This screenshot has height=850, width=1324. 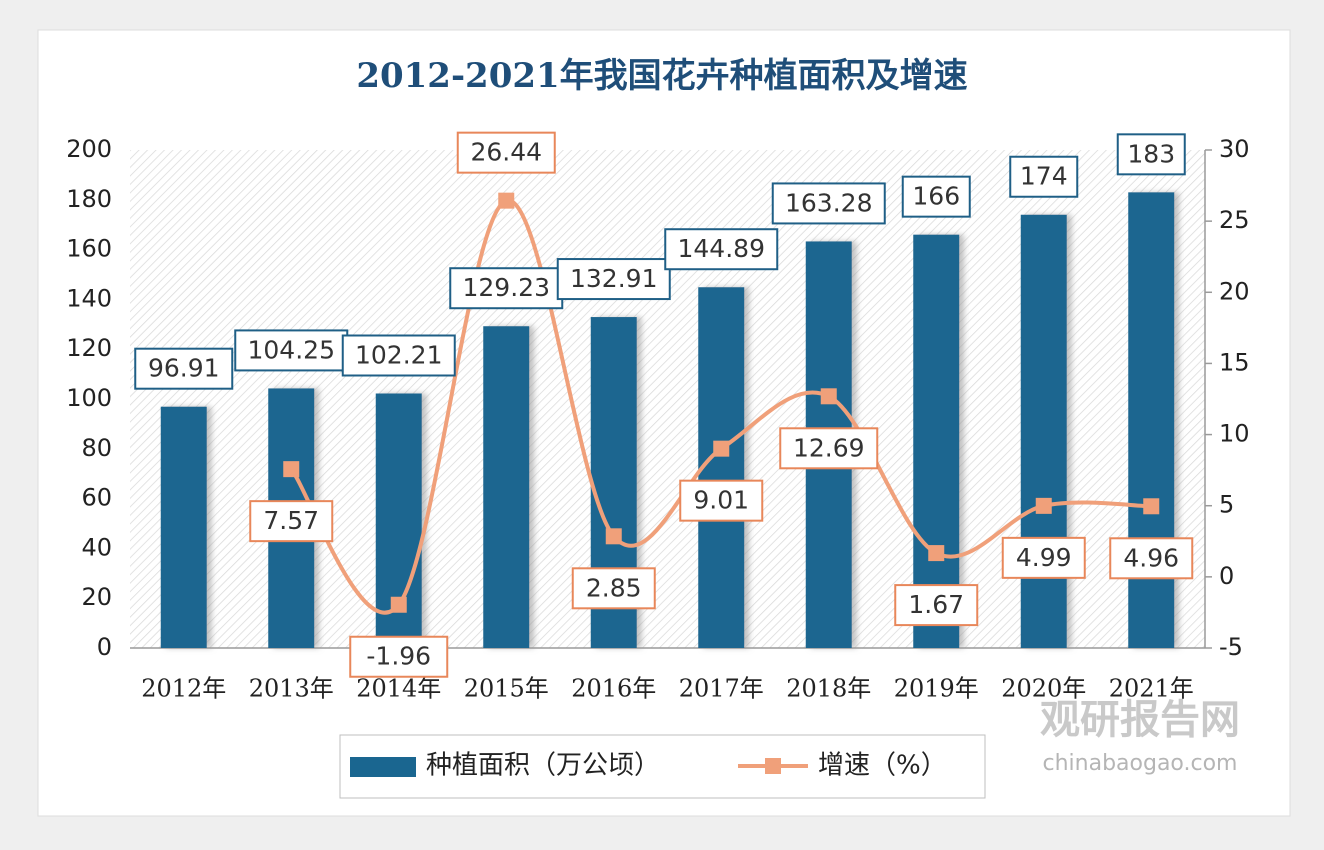 I want to click on line-value-label: 26.44, so click(x=506, y=152).